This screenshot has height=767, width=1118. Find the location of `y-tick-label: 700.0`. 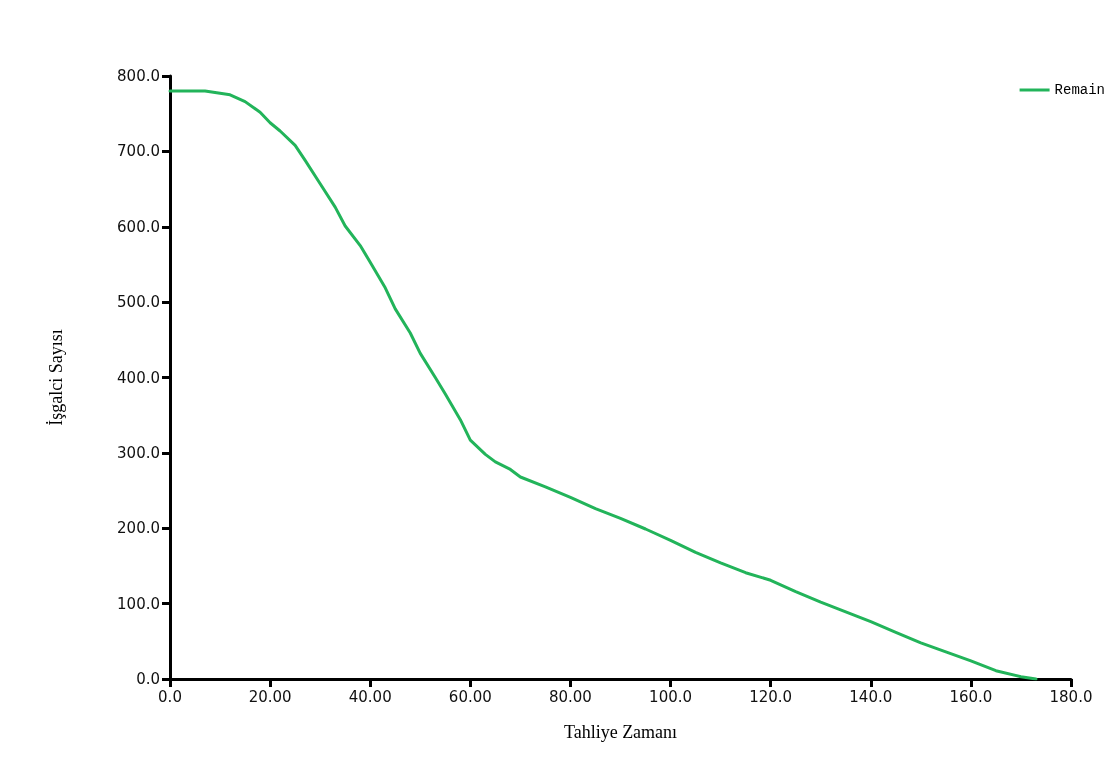

y-tick-label: 700.0 is located at coordinates (138, 151).